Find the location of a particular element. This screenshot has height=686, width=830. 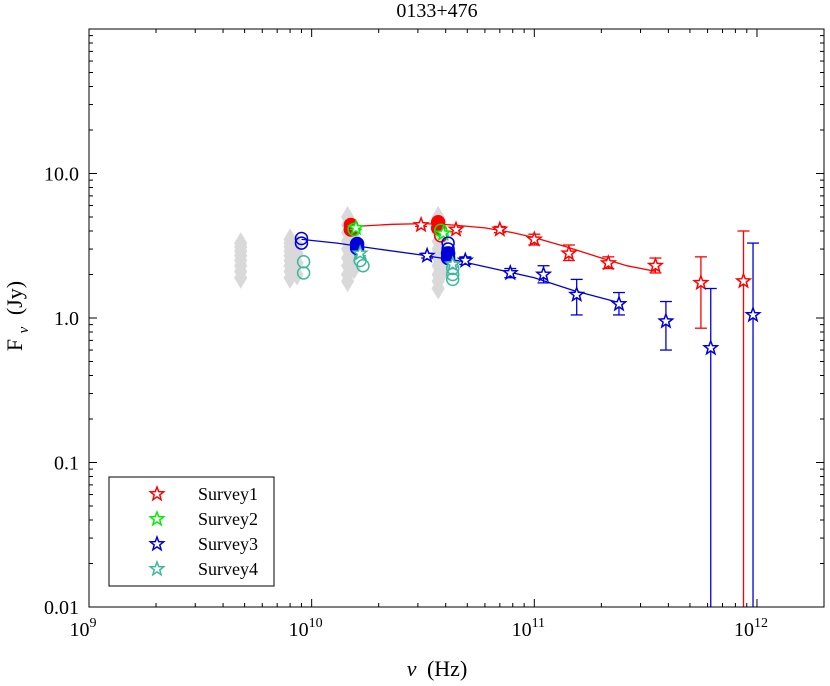

y-axis-label-sub: ν is located at coordinates (24, 329).